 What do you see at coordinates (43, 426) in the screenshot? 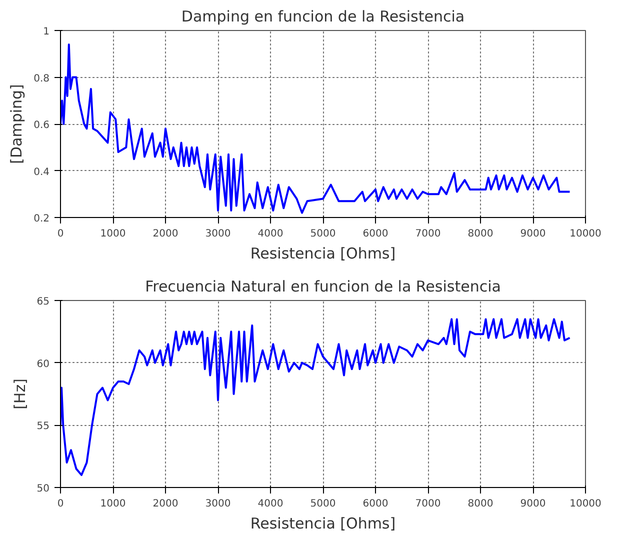
I see `y-tick-label: 55` at bounding box center [43, 426].